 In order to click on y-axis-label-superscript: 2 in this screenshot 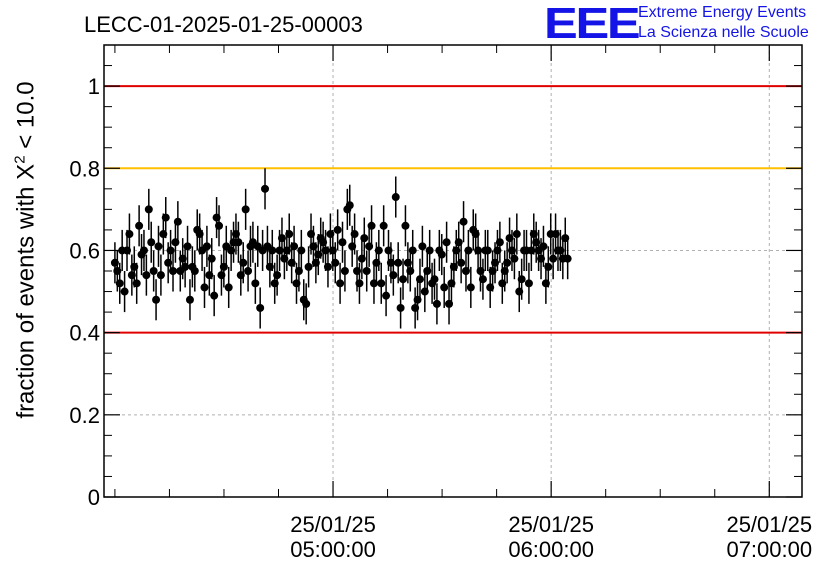, I will do `click(20, 159)`.